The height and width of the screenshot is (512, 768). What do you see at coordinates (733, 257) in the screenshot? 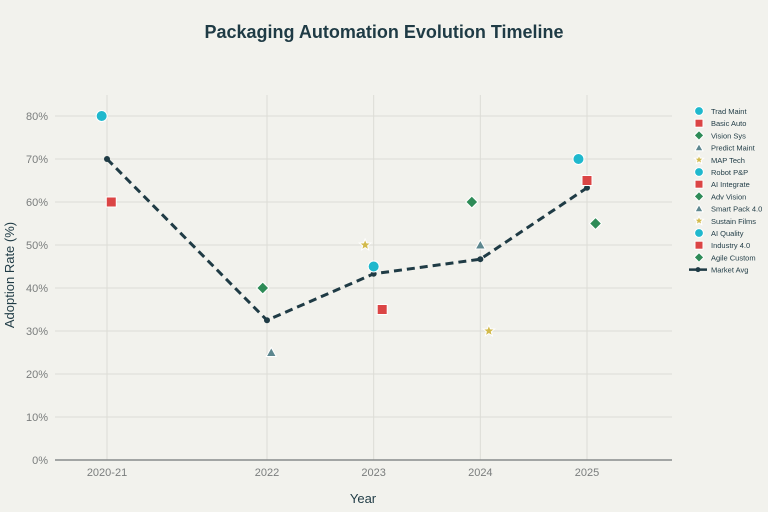
I see `legend-label: Agile Custom` at bounding box center [733, 257].